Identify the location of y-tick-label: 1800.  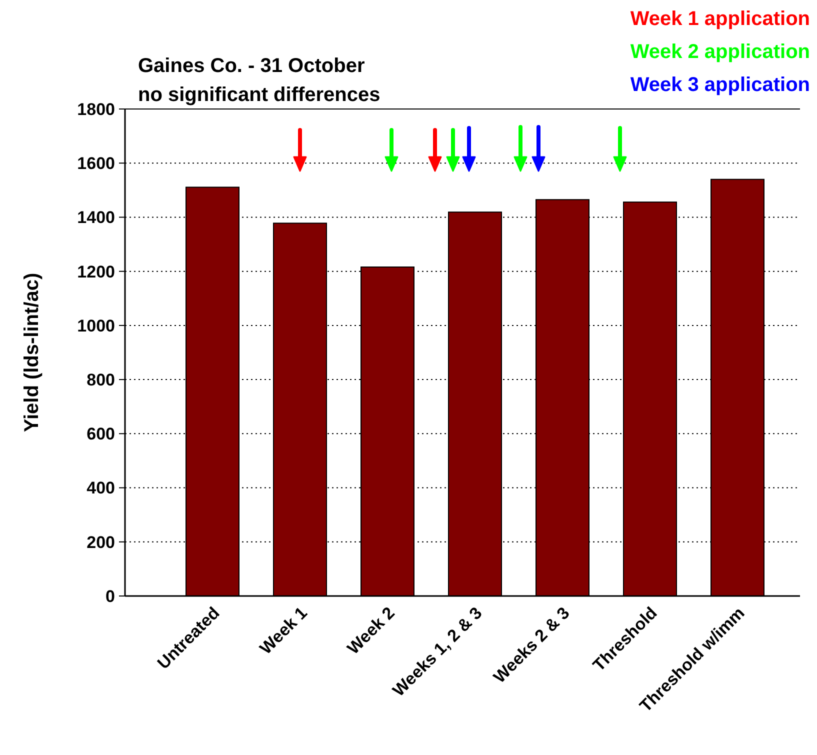
(96, 109).